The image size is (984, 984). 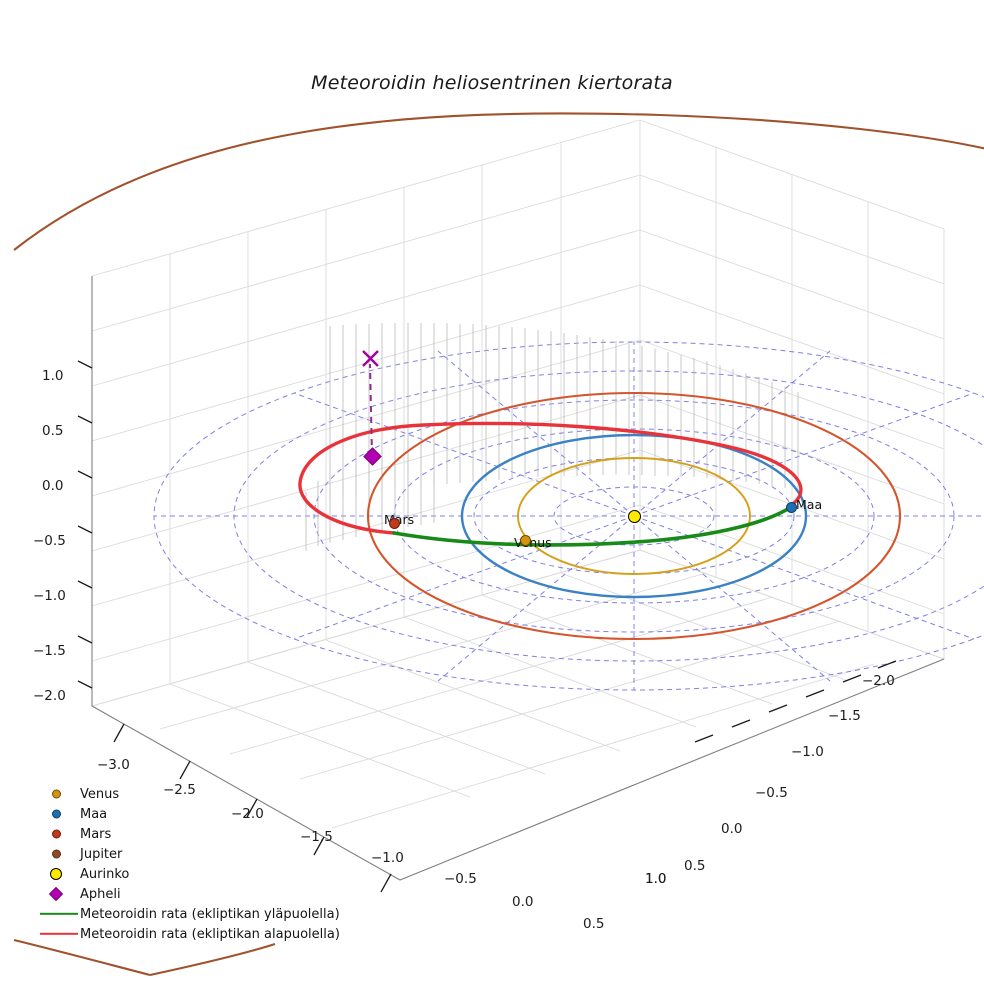 I want to click on meteoroid-orbit-above-ecliptic, so click(x=592, y=526).